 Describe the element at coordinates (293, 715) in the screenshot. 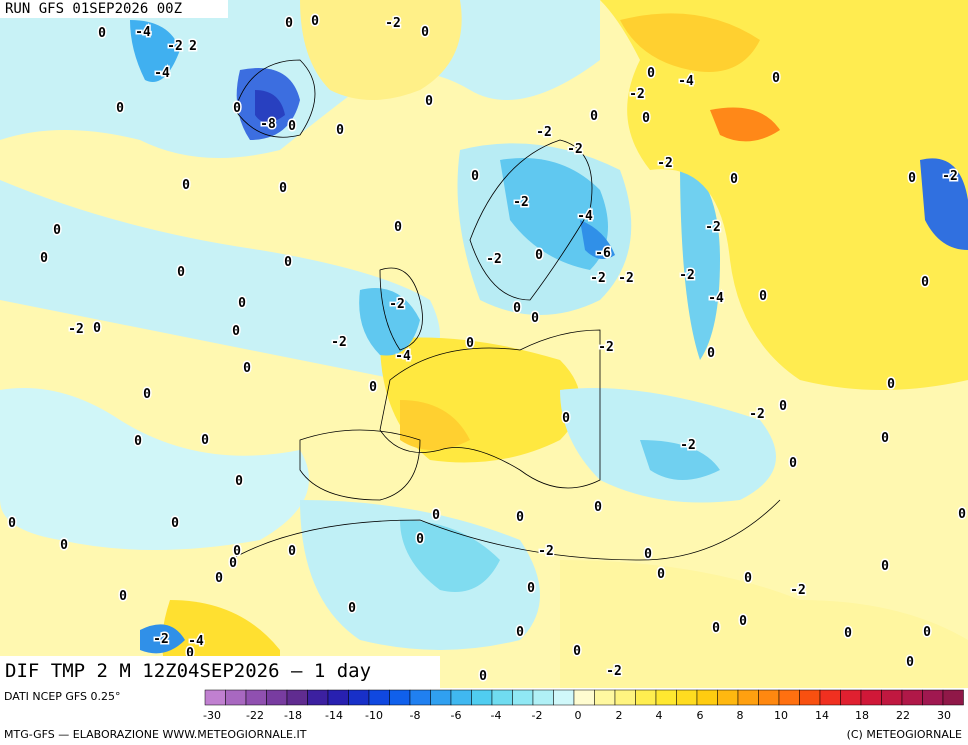

I see `legend-tick-label: -18` at that location.